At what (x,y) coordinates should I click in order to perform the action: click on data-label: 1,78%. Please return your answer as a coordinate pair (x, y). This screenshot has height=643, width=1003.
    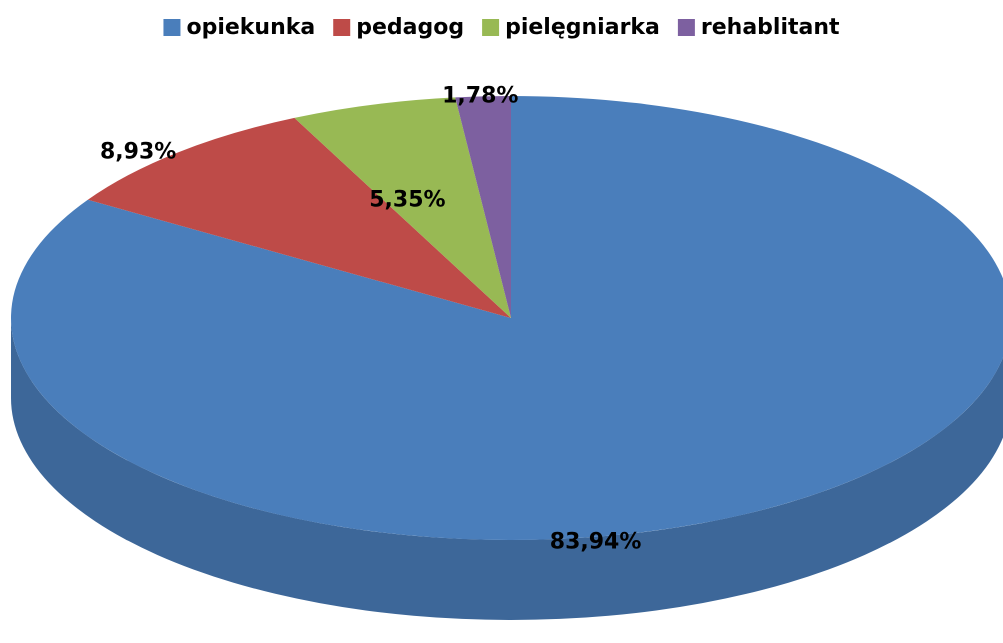
    Looking at the image, I should click on (480, 95).